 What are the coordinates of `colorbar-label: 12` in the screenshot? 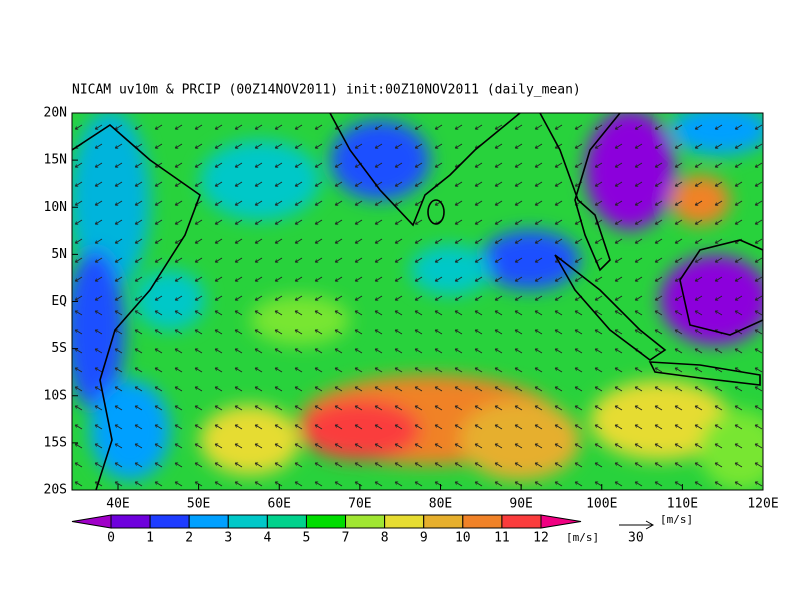 It's located at (541, 538).